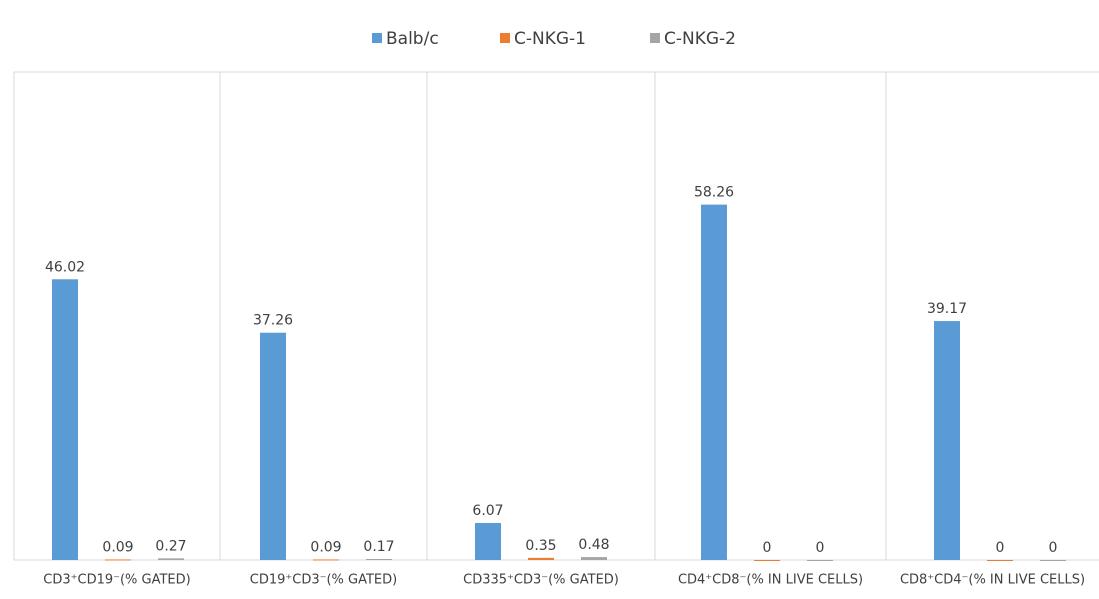  I want to click on data-label: 0.35, so click(540, 546).